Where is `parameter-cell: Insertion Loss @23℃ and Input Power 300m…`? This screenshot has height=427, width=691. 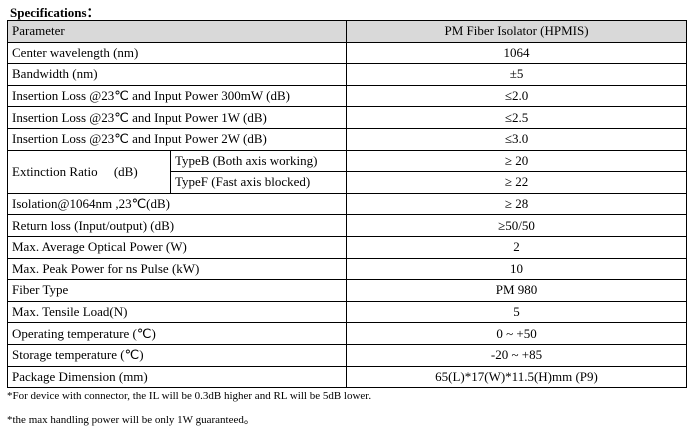 parameter-cell: Insertion Loss @23℃ and Input Power 300m… is located at coordinates (177, 96).